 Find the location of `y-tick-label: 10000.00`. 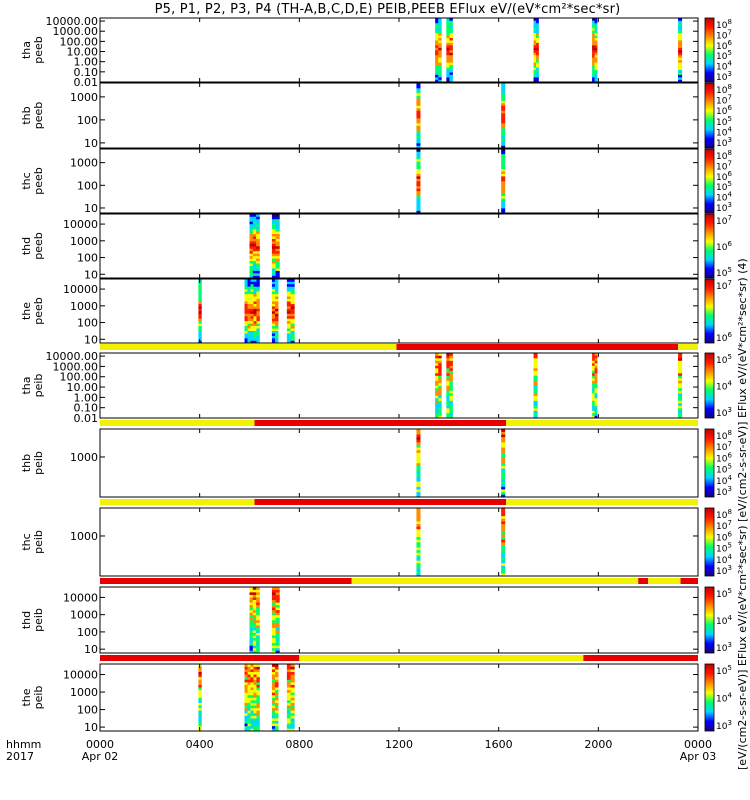

y-tick-label: 10000.00 is located at coordinates (72, 21).